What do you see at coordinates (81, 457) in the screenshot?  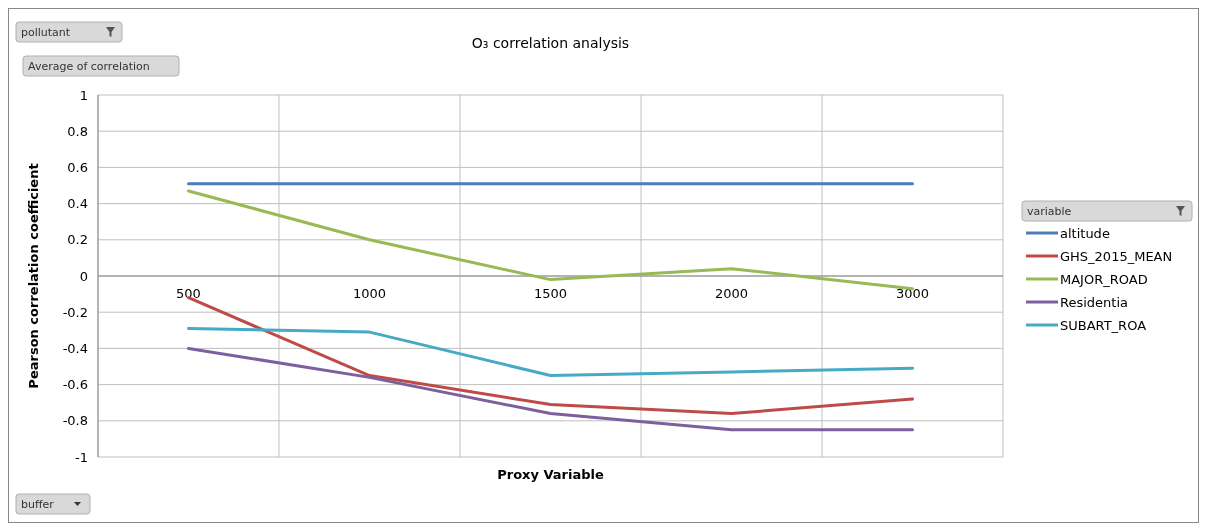 I see `y-tick-label: -1` at bounding box center [81, 457].